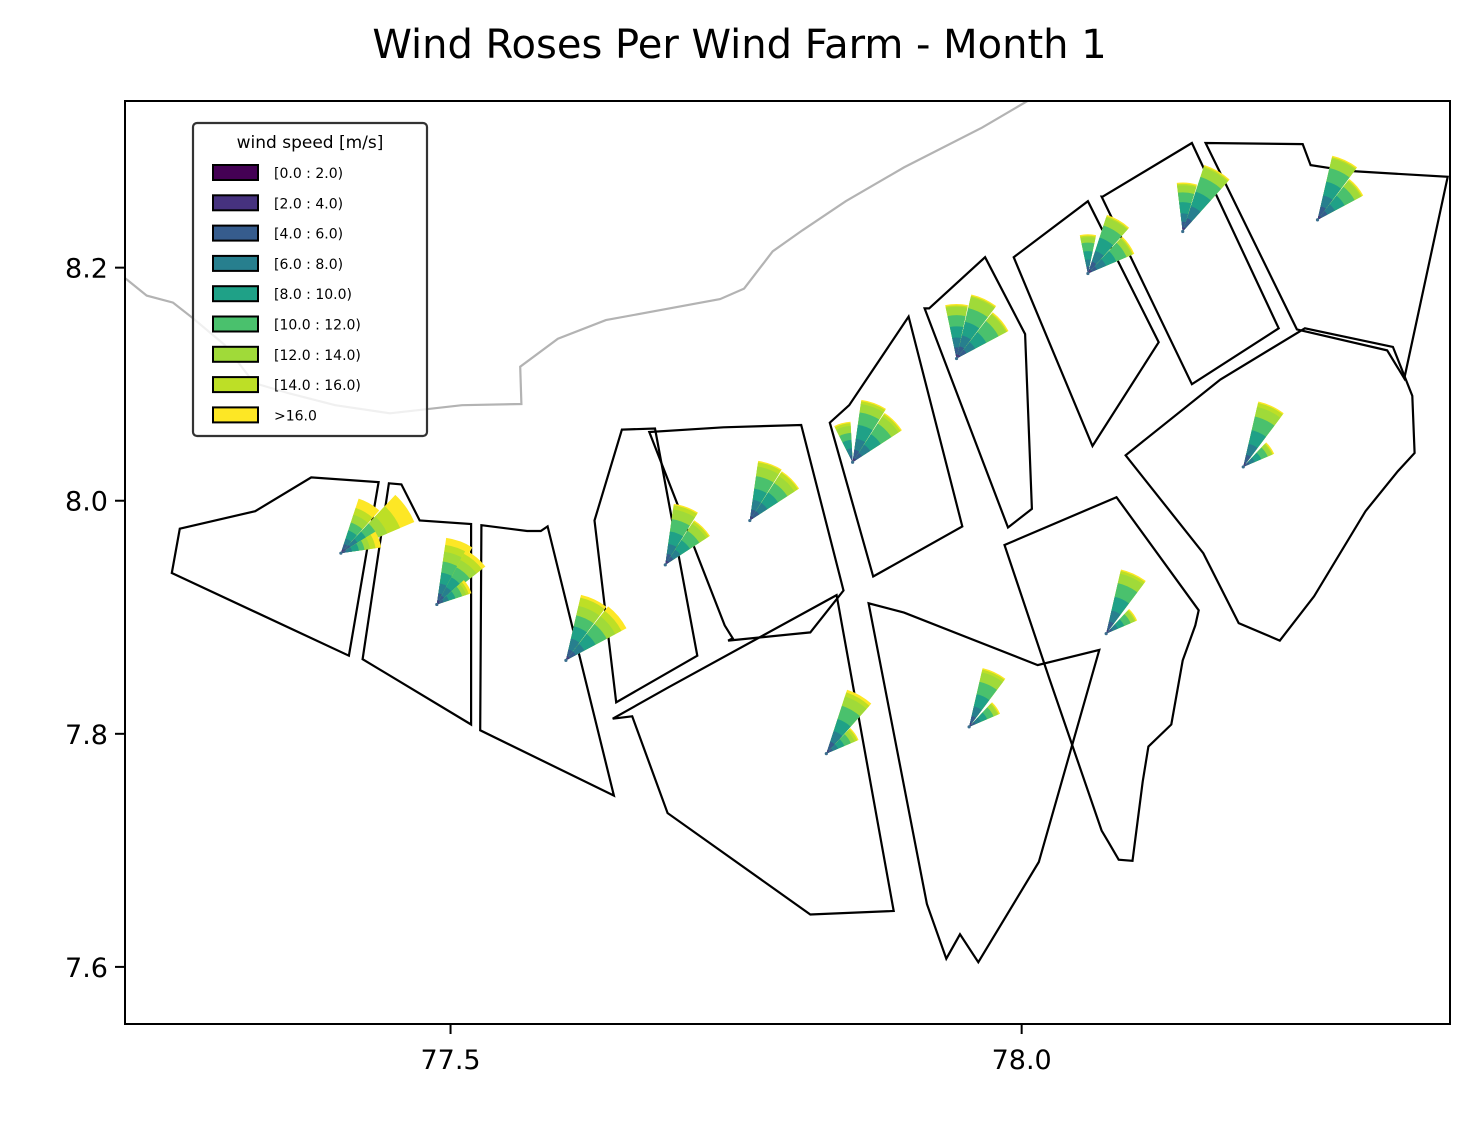 This screenshot has width=1479, height=1123. Describe the element at coordinates (317, 326) in the screenshot. I see `legend-label-6: [10.0 : 12.0)` at that location.